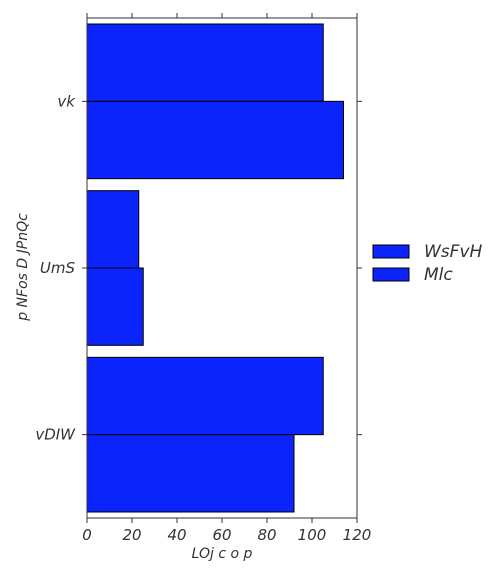  Describe the element at coordinates (205, 62) in the screenshot. I see `bar-vk-WsFvH` at that location.